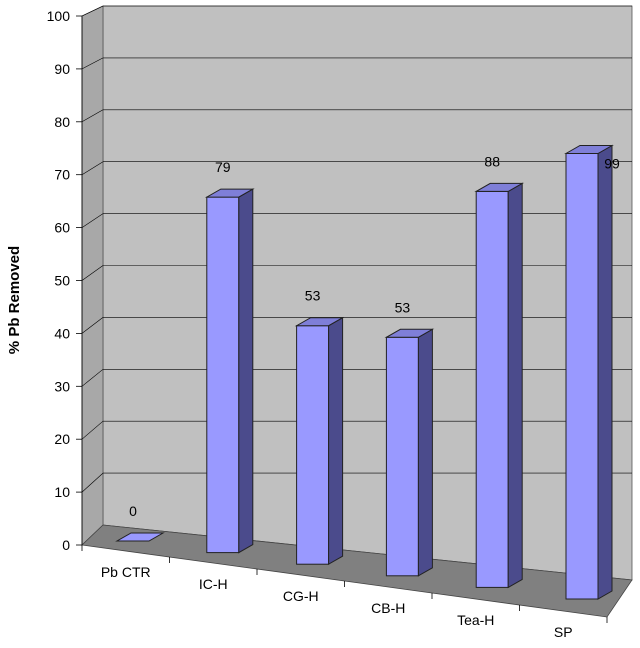  What do you see at coordinates (62, 175) in the screenshot?
I see `y-tick-label: 70` at bounding box center [62, 175].